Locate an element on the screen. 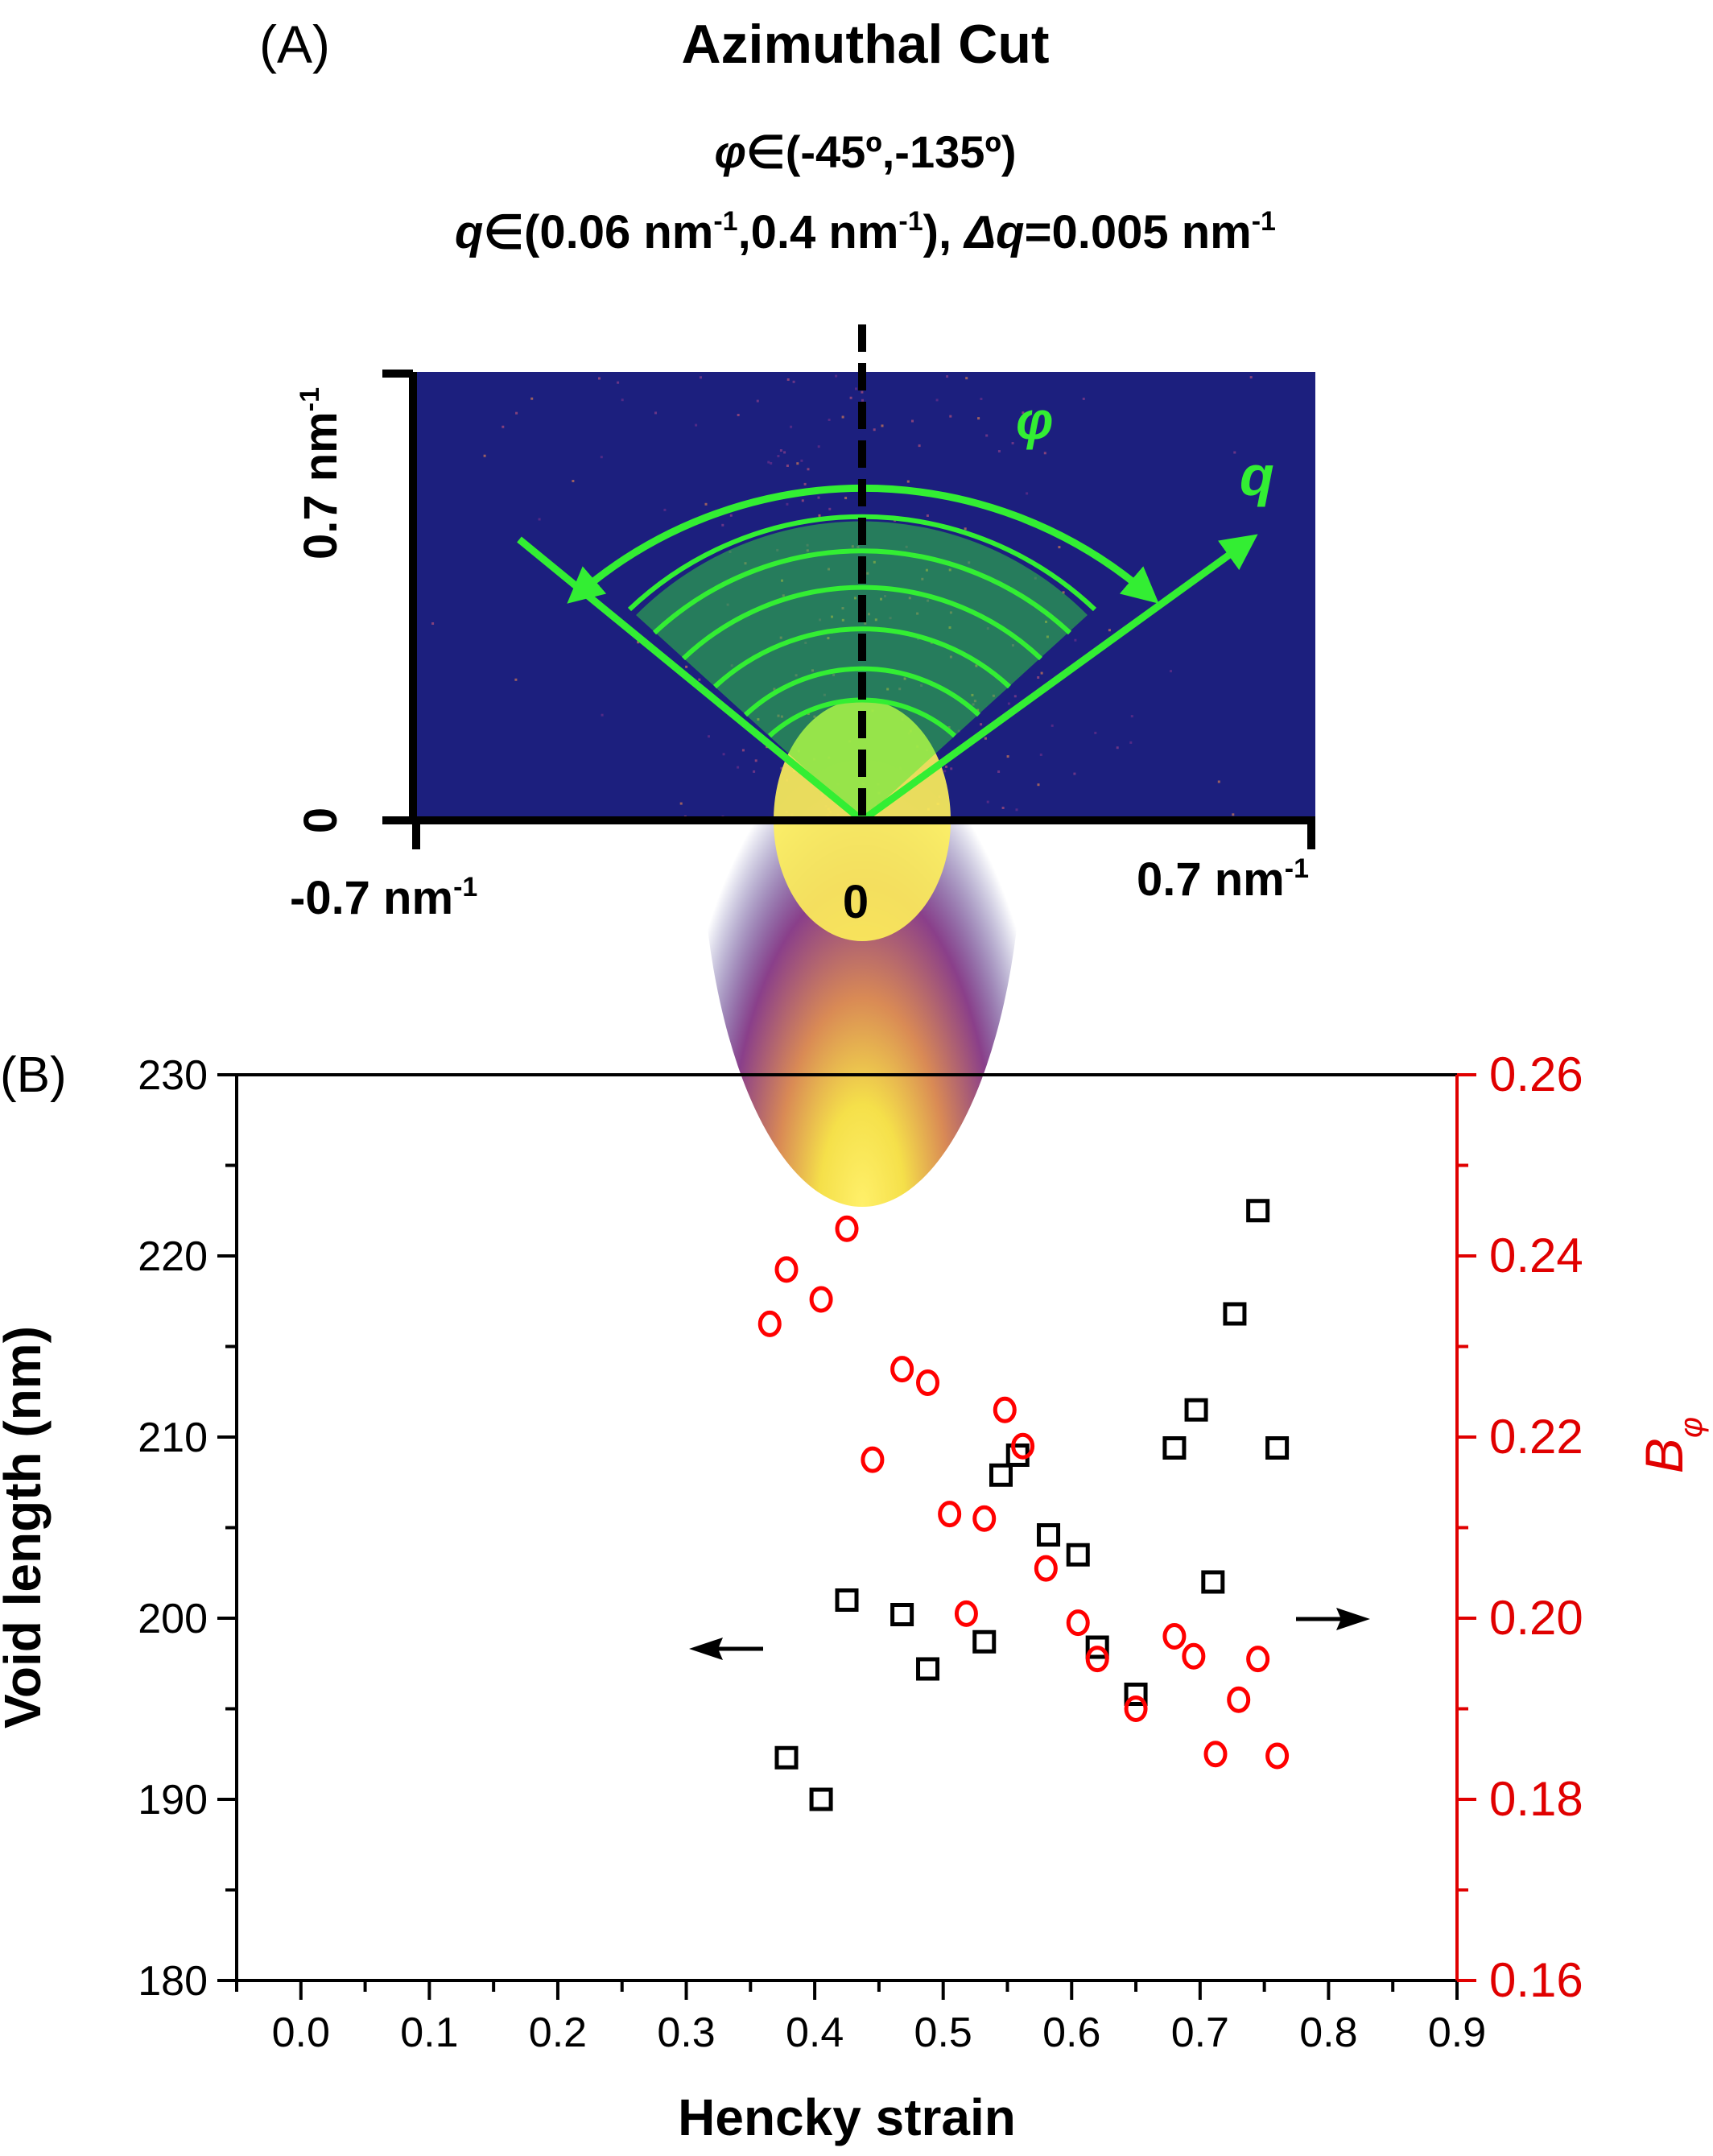 This screenshot has width=1713, height=2156. right-tick-label: 0.22 is located at coordinates (1536, 1437).